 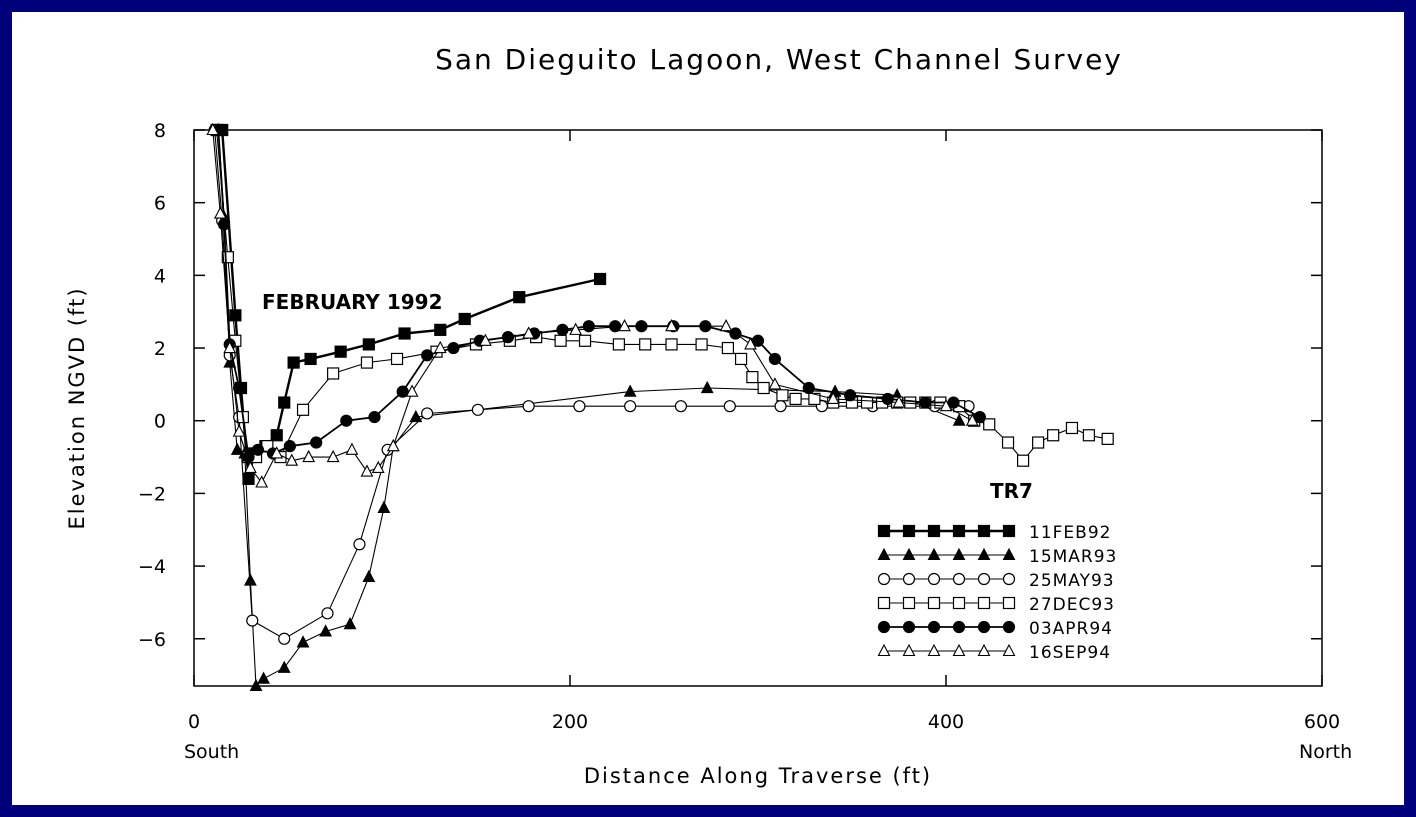 What do you see at coordinates (994, 629) in the screenshot?
I see `legend-item-03apr94: 03APR94` at bounding box center [994, 629].